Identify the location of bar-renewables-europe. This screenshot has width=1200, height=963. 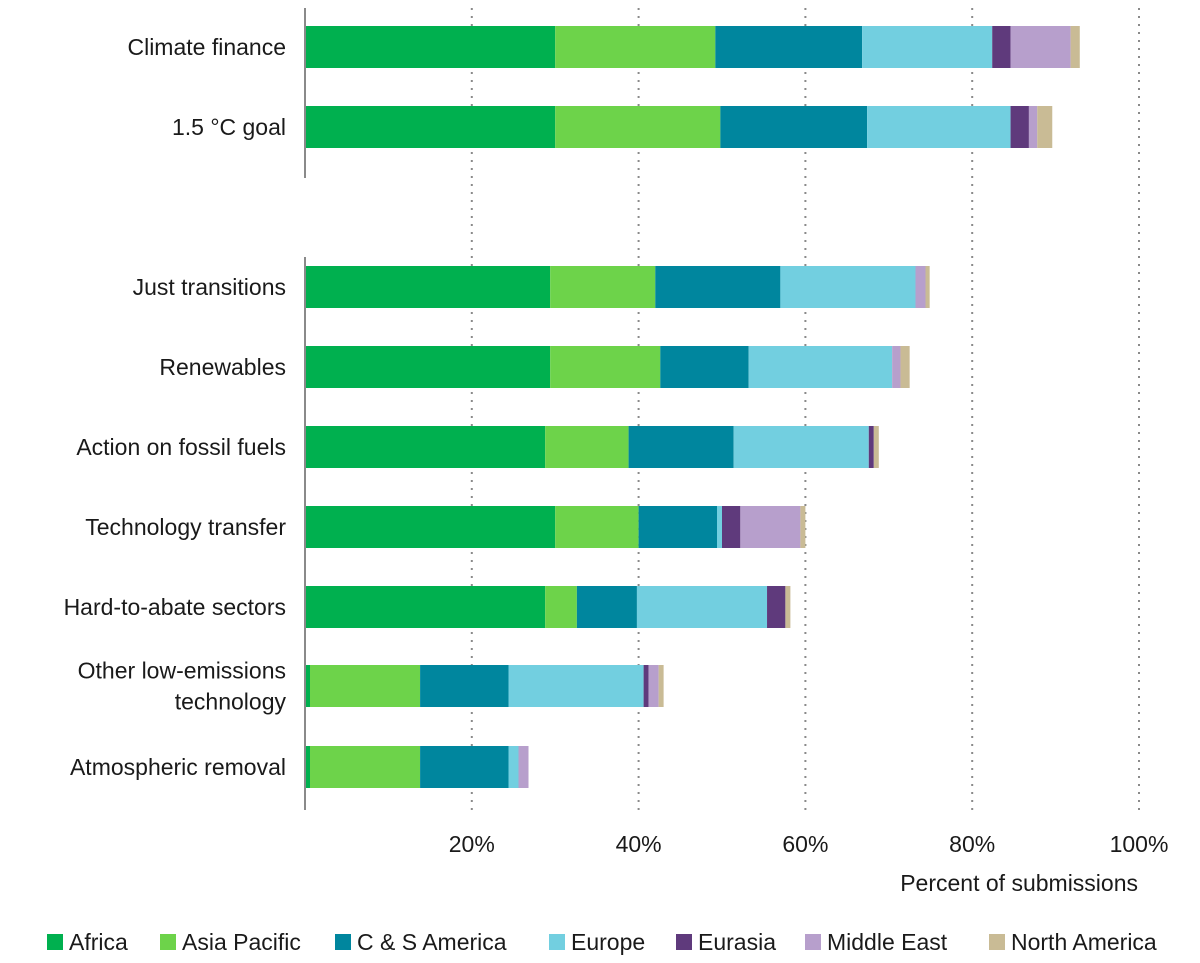
(820, 367).